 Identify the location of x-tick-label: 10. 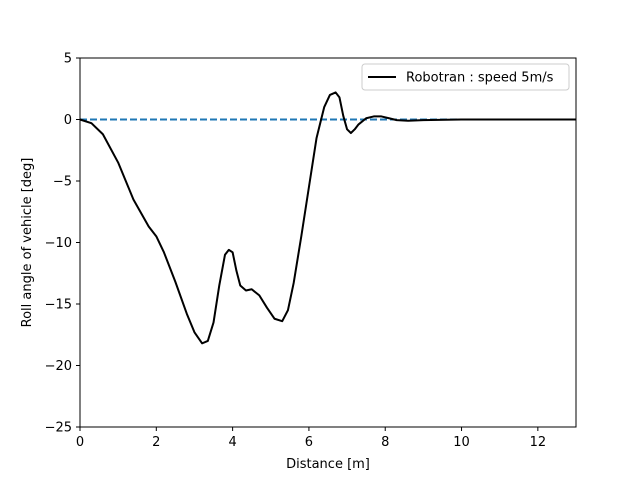
(461, 442).